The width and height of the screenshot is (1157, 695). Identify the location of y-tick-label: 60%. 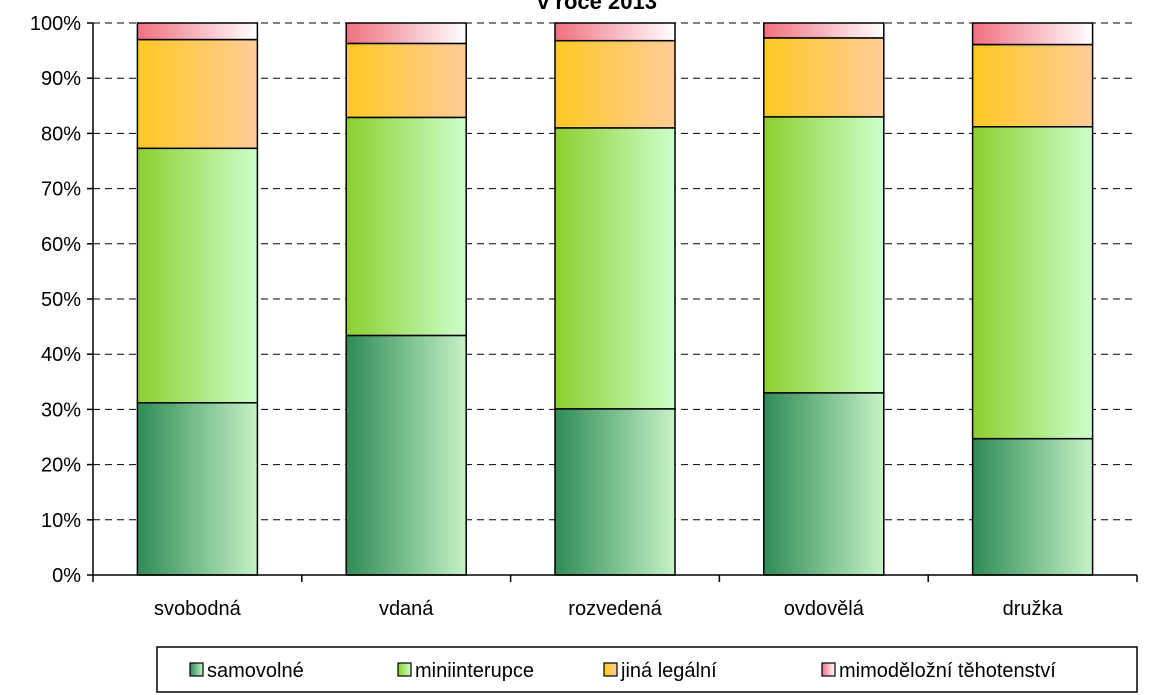
(61, 245).